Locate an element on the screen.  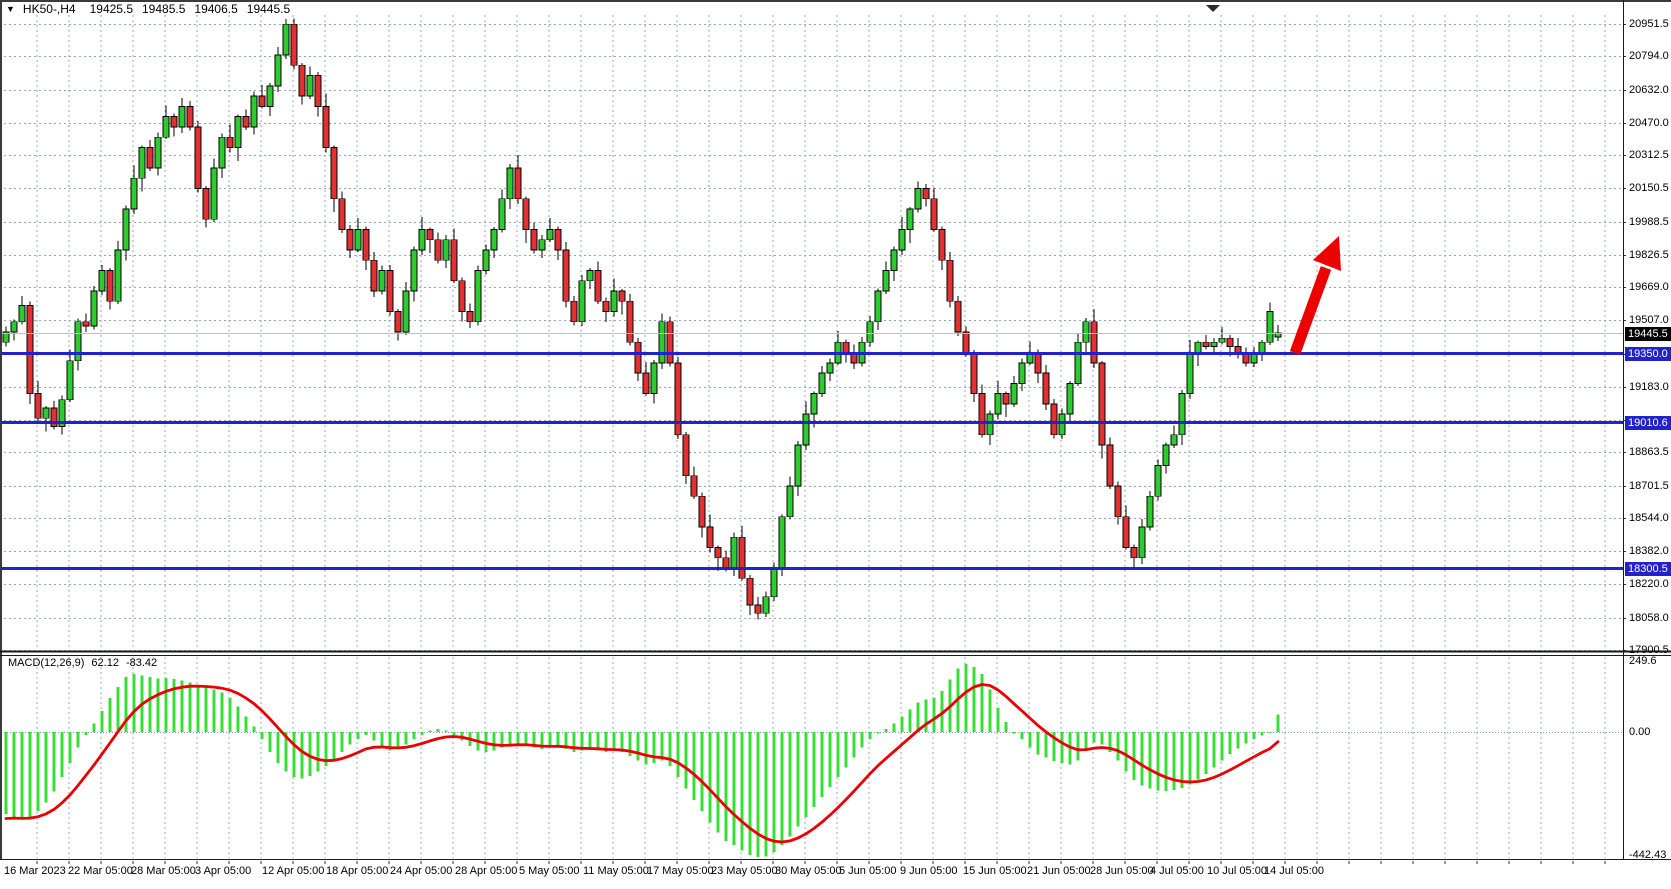
level-price-badge: 19010.6 is located at coordinates (1648, 423).